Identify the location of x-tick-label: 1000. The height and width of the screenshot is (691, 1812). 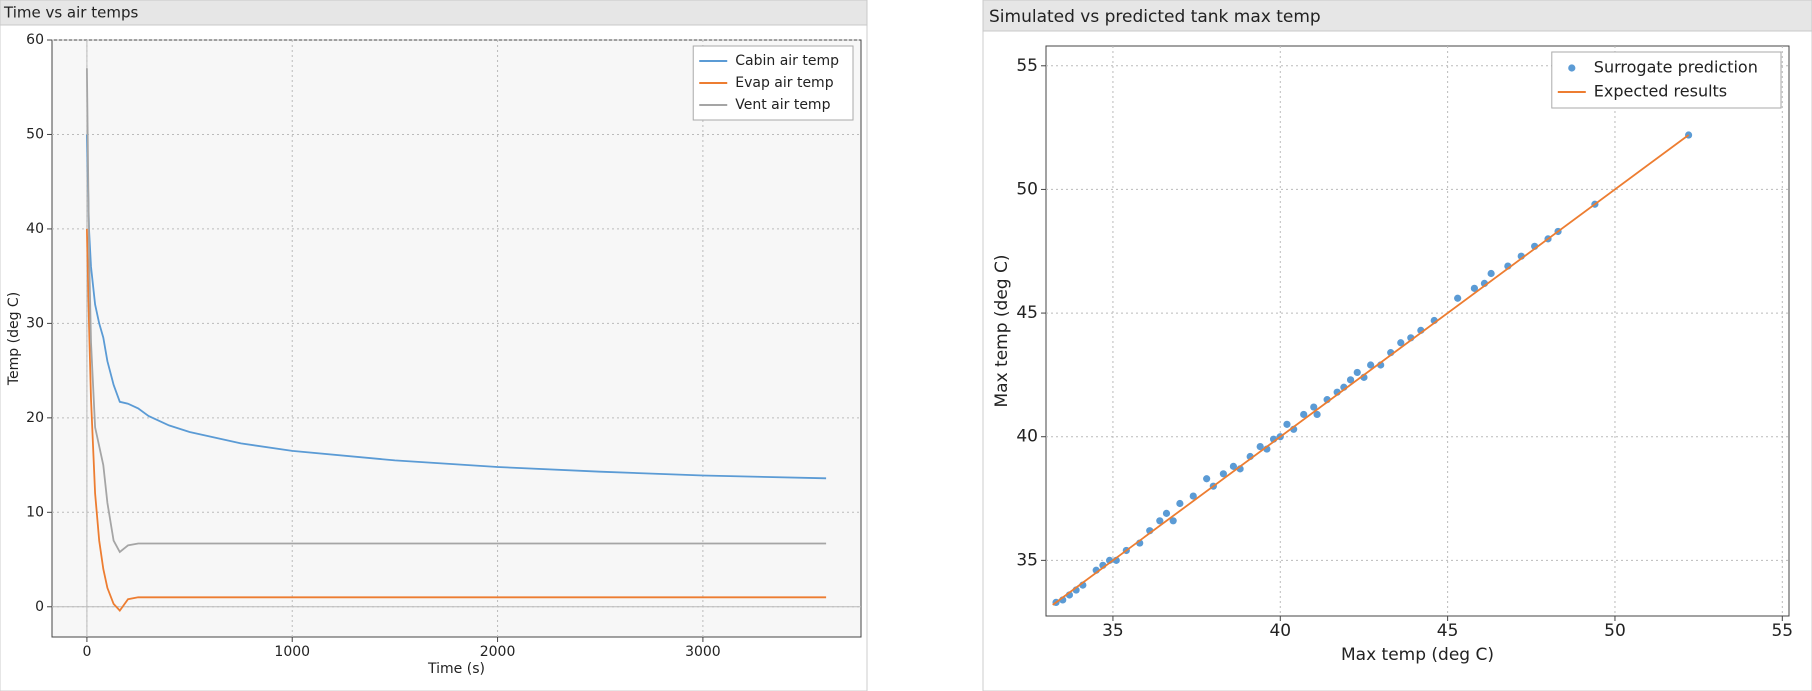
(292, 652).